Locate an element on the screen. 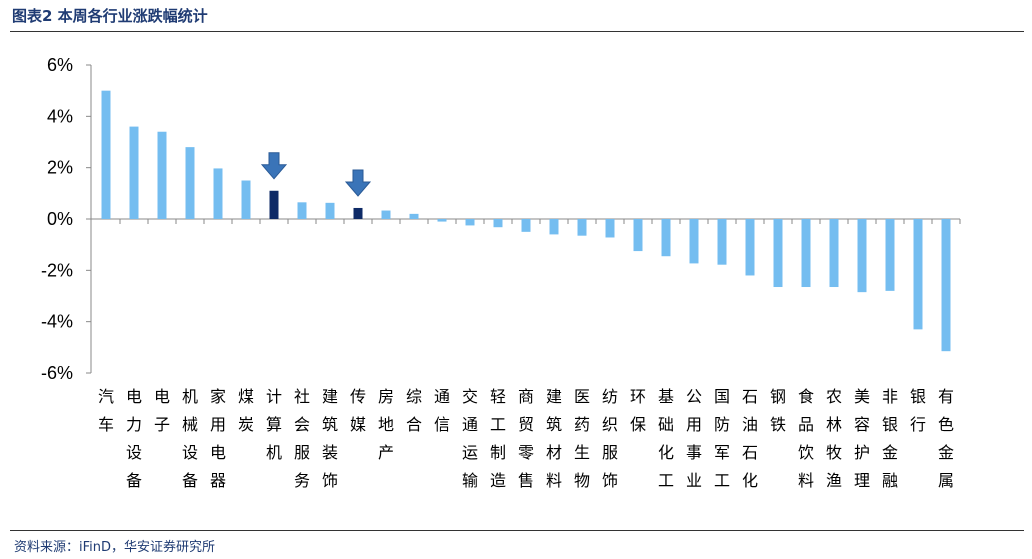  category-label: 传媒 is located at coordinates (358, 410).